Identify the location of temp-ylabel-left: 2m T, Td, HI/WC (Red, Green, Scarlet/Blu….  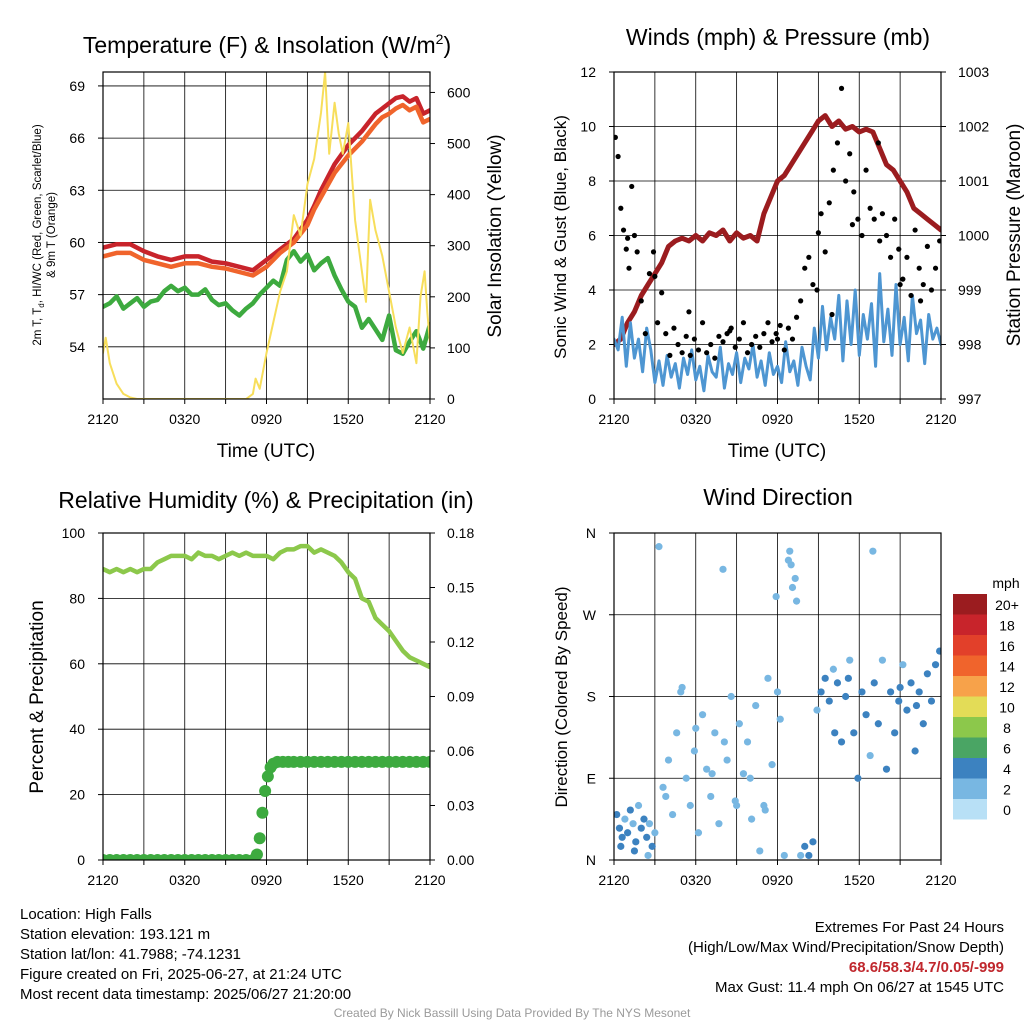
(39, 234).